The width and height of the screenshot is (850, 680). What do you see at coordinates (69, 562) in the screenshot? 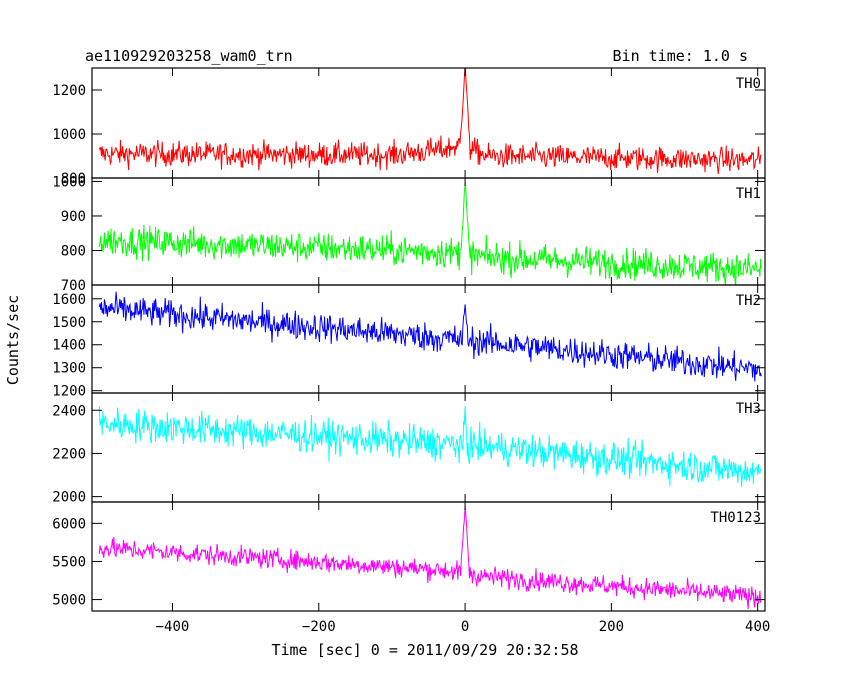
I see `y-tick-label: 5500` at bounding box center [69, 562].